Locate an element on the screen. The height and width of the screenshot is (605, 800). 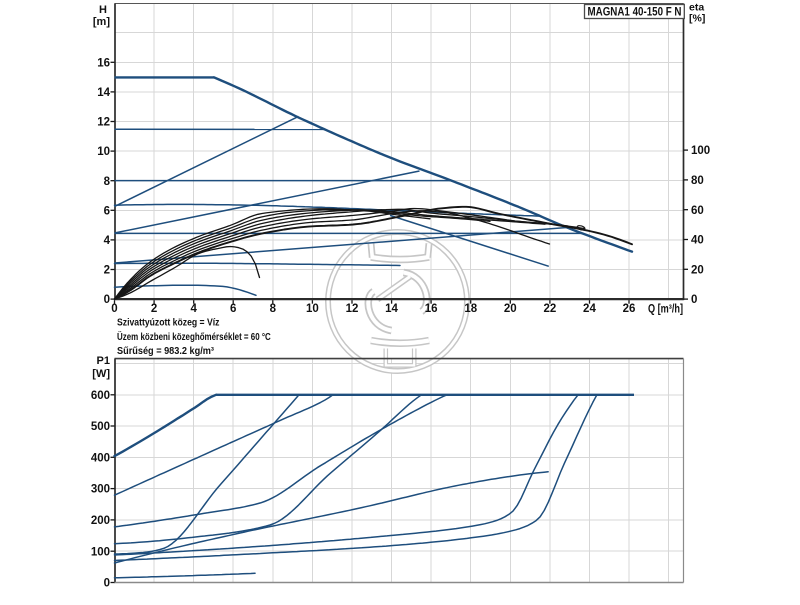
svg-text: Szivattyúzott közeg = Víz is located at coordinates (168, 323).